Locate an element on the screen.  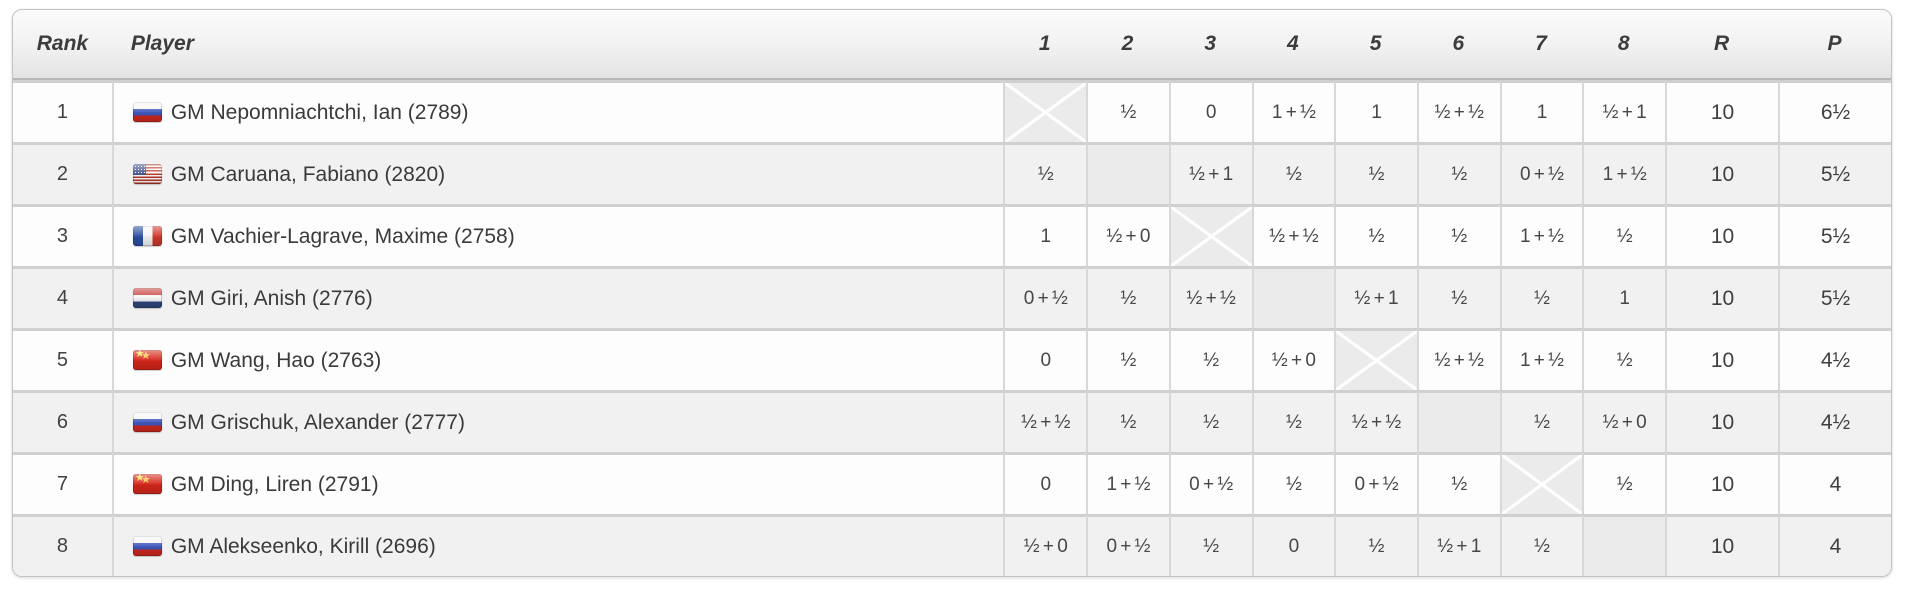
usa-flag-icon is located at coordinates (147, 173).